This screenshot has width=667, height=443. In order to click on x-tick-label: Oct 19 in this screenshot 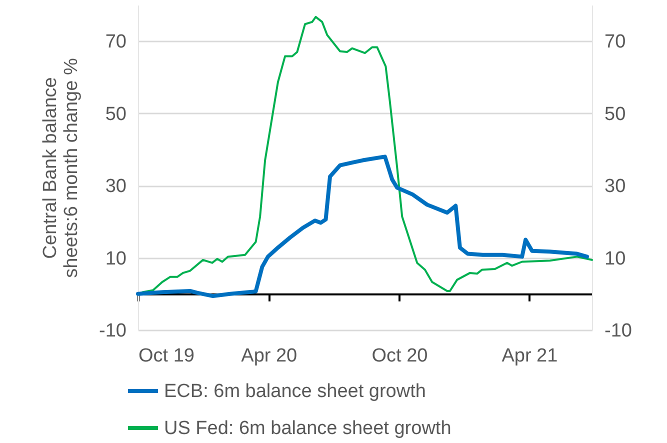, I will do `click(166, 356)`.